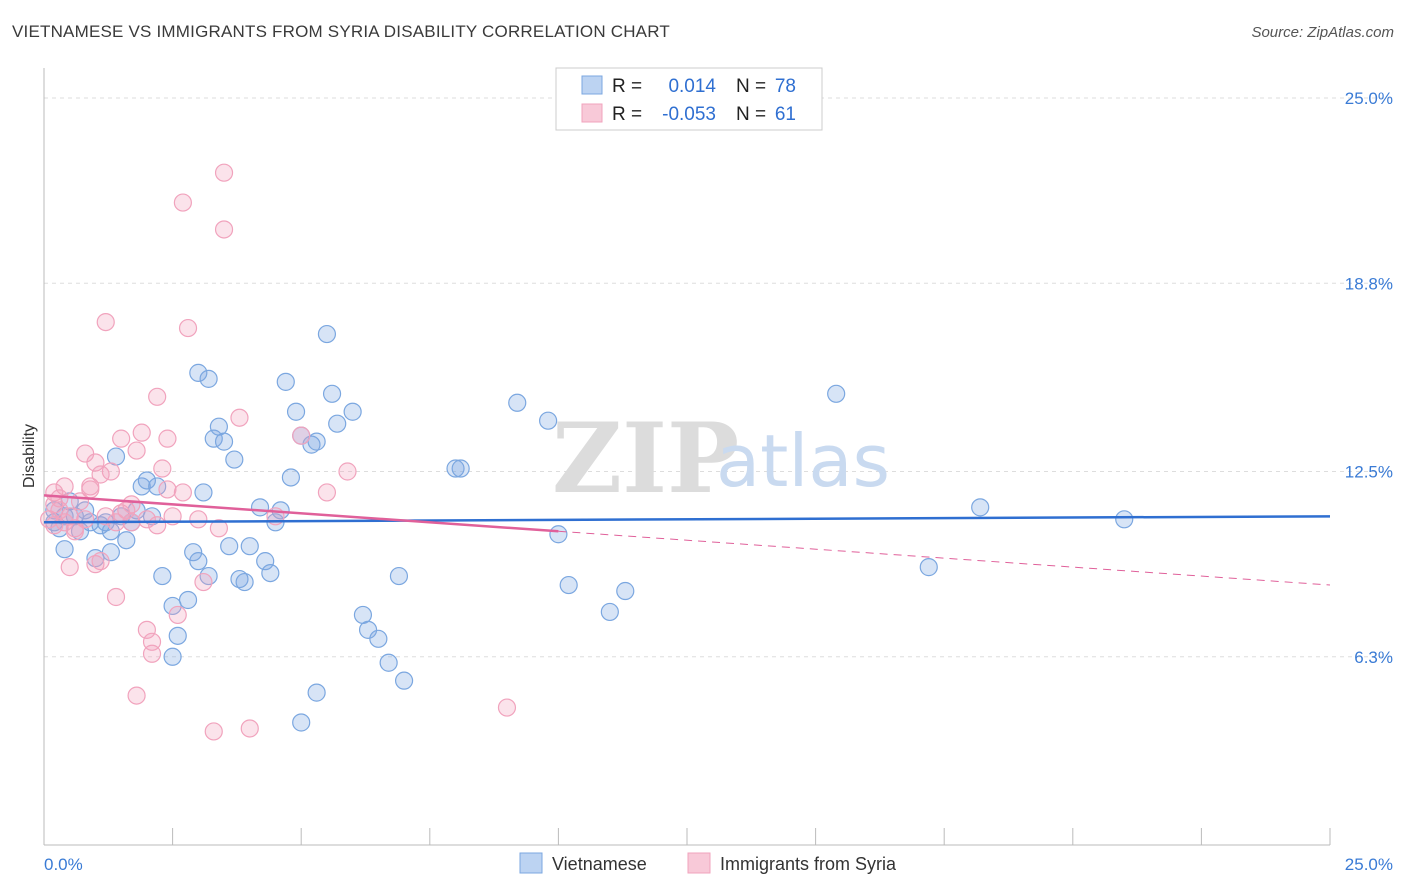 The height and width of the screenshot is (892, 1406). What do you see at coordinates (751, 86) in the screenshot?
I see `legend-n-label-1: N =` at bounding box center [751, 86].